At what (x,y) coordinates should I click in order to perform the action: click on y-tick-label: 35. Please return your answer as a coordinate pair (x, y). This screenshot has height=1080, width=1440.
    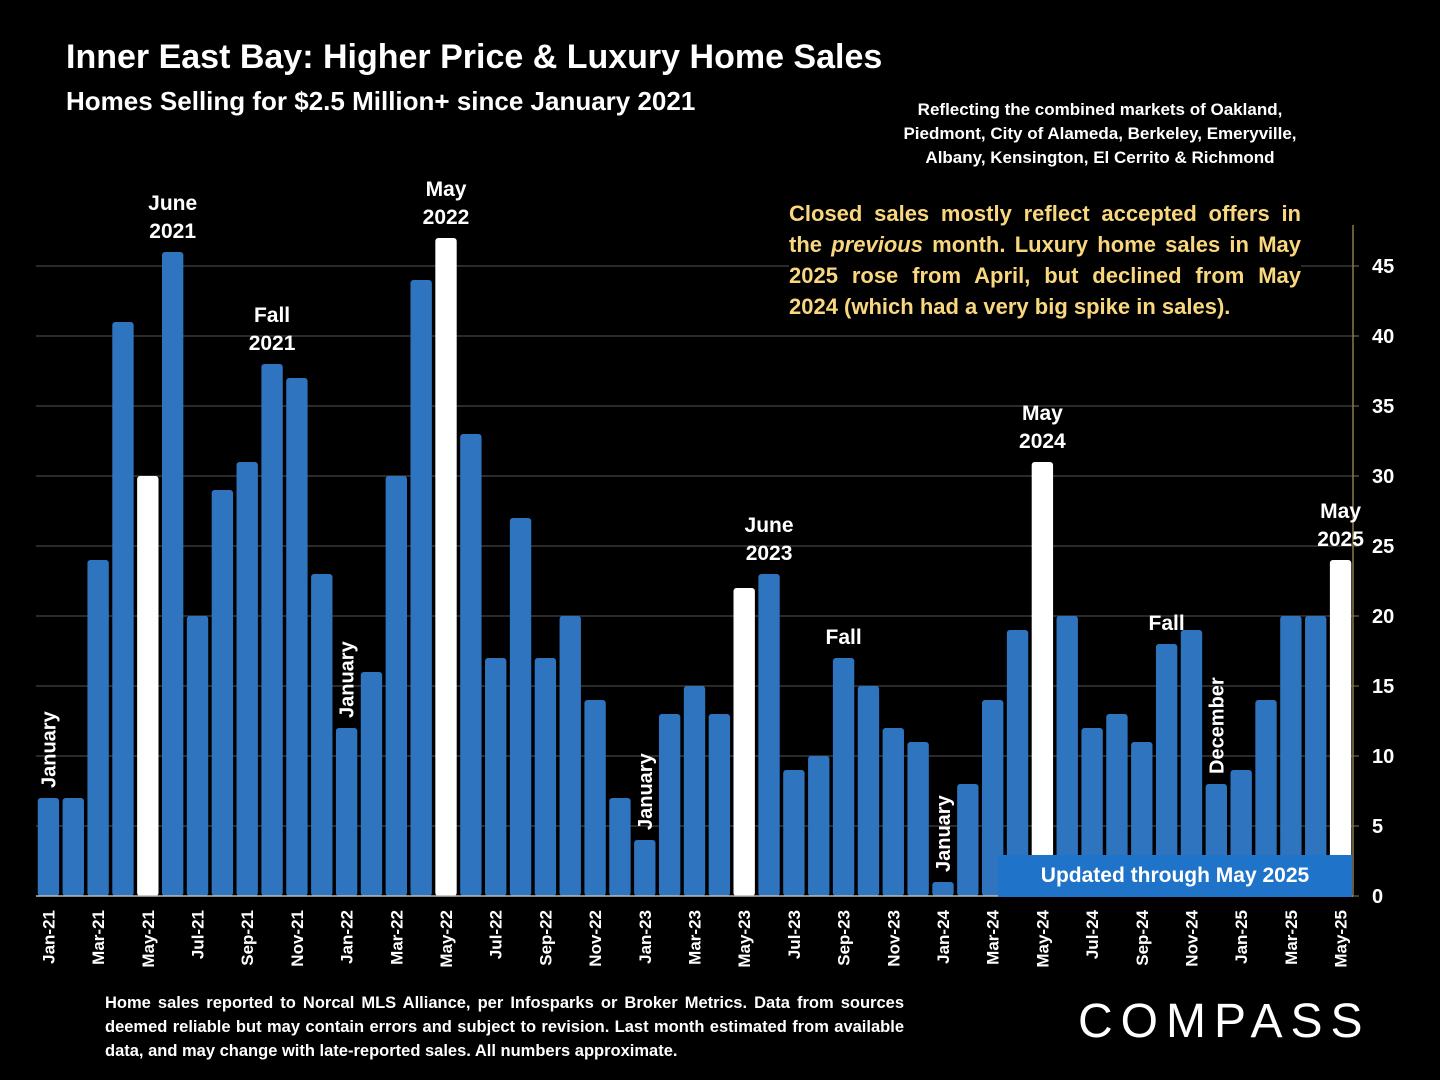
    Looking at the image, I should click on (1383, 407).